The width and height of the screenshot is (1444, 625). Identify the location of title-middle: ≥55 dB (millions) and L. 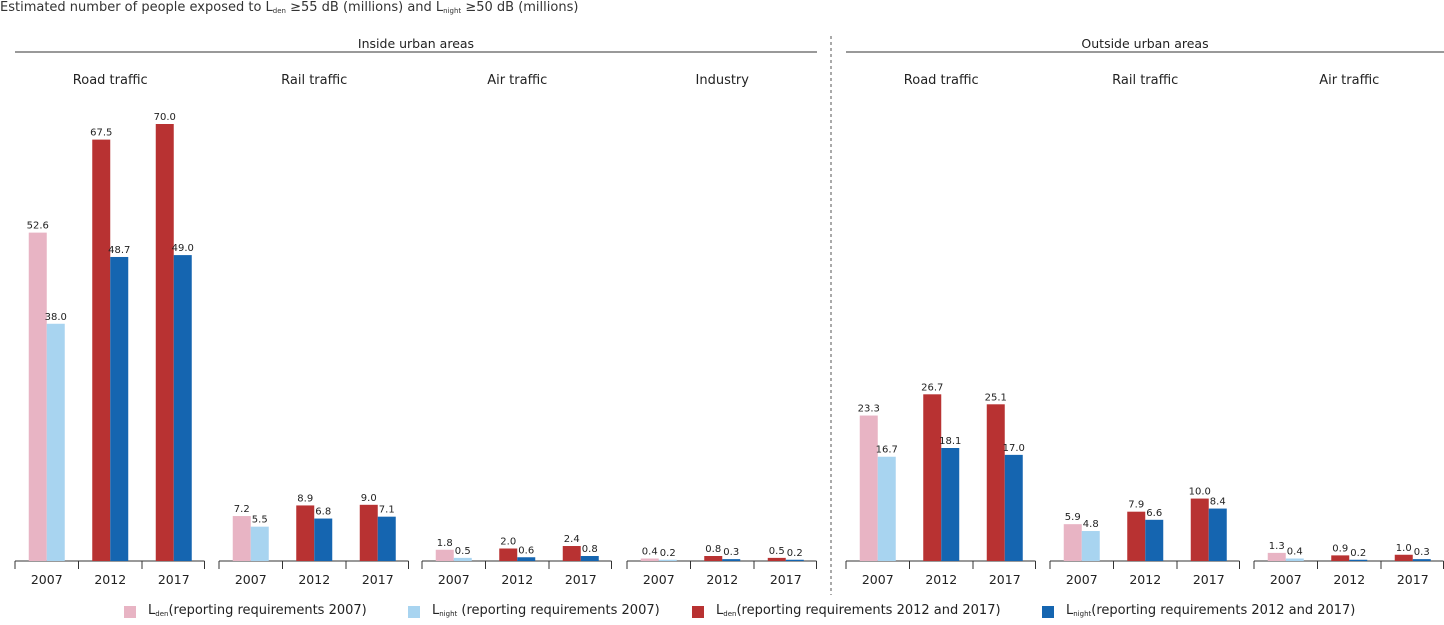
(364, 7).